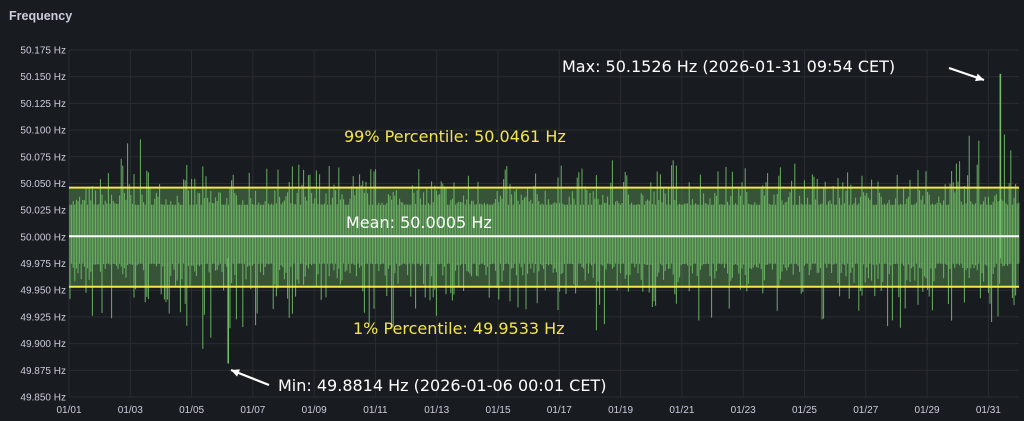  I want to click on max-arrow-head, so click(979, 77).